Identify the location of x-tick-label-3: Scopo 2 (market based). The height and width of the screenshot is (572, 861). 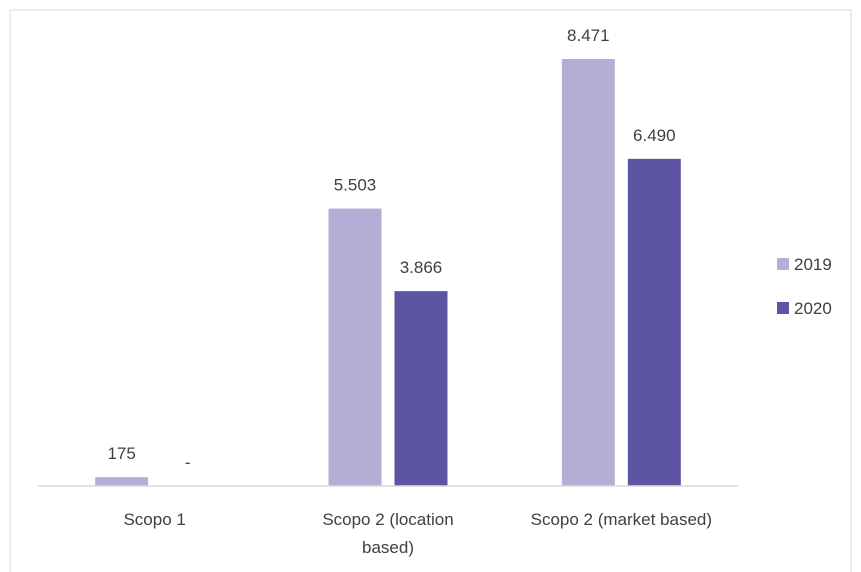
(621, 519).